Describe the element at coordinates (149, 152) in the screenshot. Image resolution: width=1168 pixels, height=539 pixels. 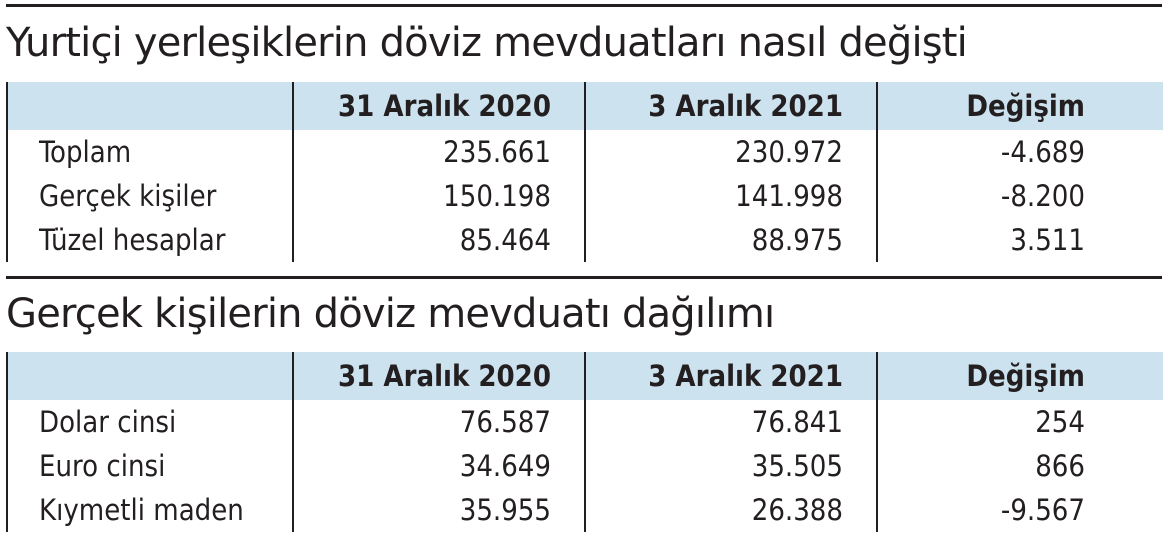
I see `row-label: Toplam` at that location.